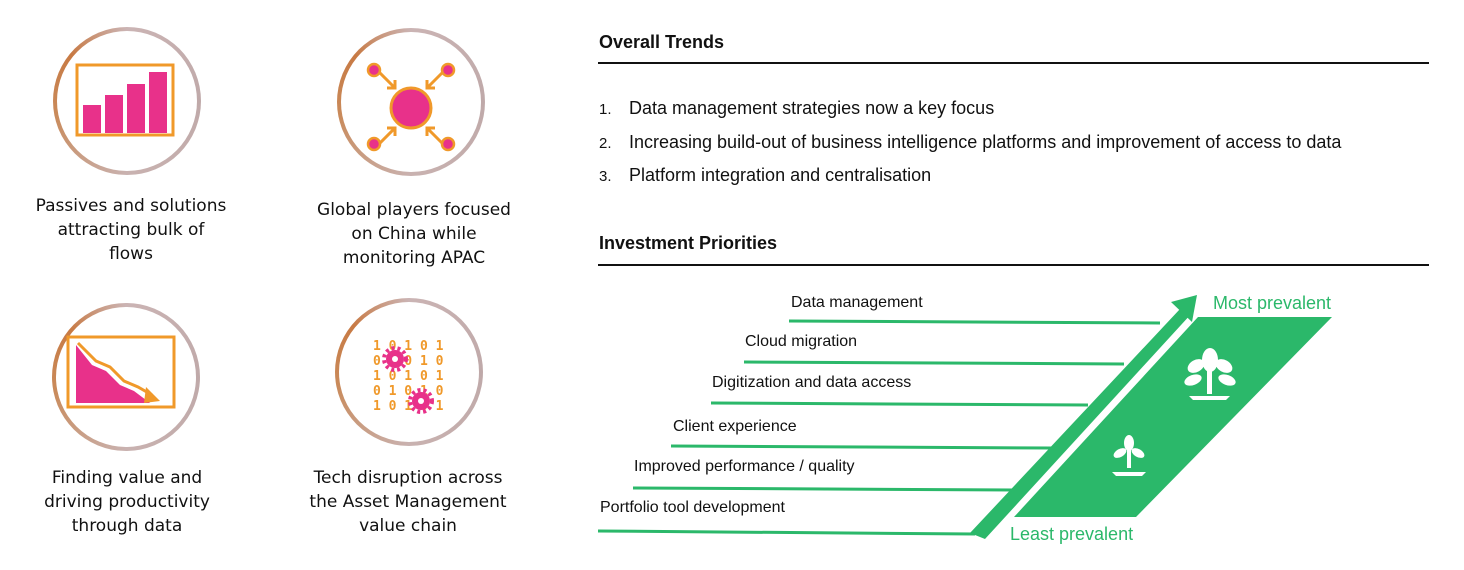  Describe the element at coordinates (688, 243) in the screenshot. I see `investment-priorities-title: Investment Priorities` at that location.